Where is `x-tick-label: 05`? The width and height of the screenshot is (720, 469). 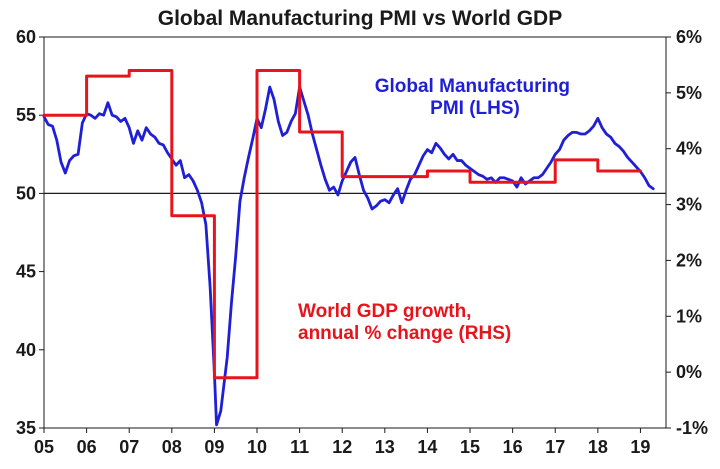 x-tick-label: 05 is located at coordinates (44, 447).